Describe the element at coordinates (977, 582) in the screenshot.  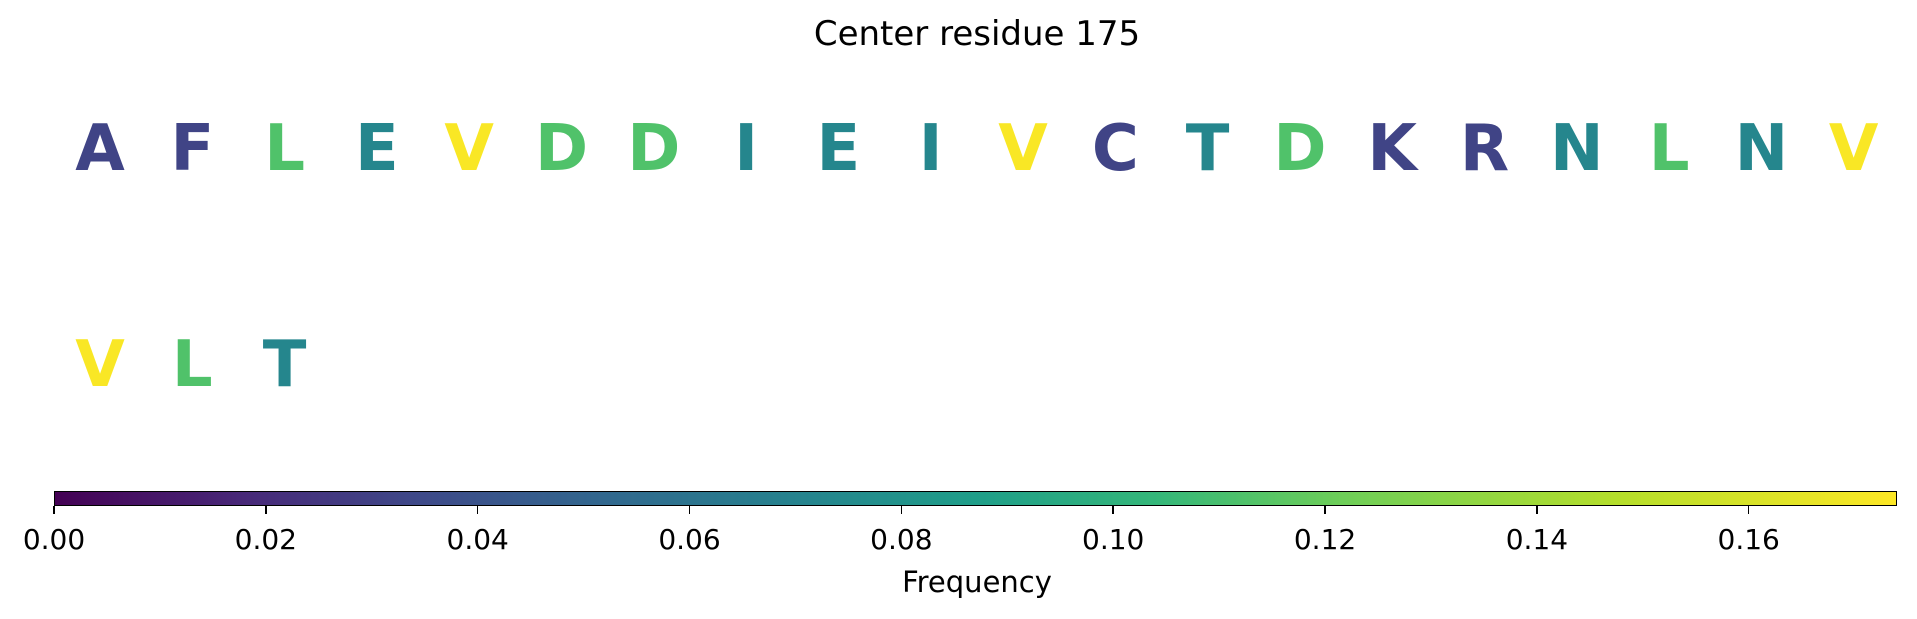
I see `colorbar-label: Frequency` at that location.